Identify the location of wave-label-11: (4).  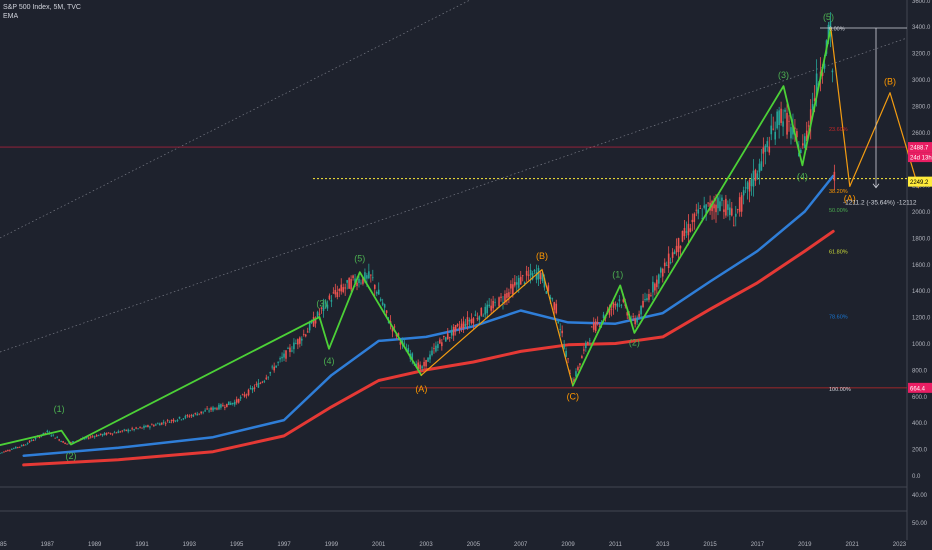
(802, 176).